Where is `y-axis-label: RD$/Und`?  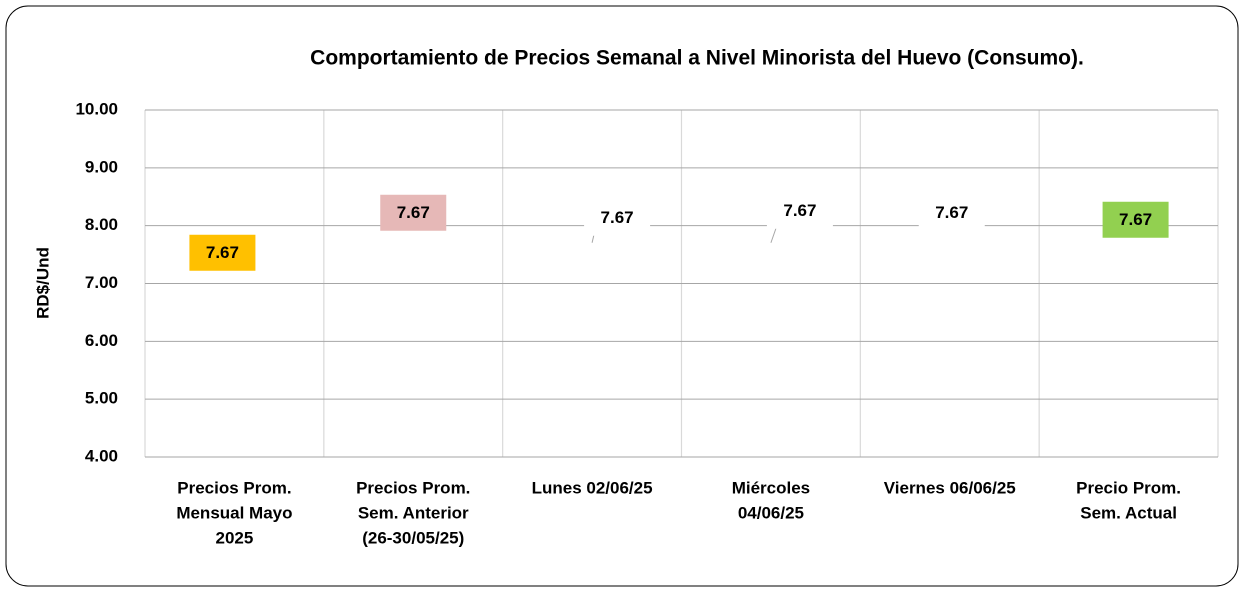
y-axis-label: RD$/Und is located at coordinates (42, 283).